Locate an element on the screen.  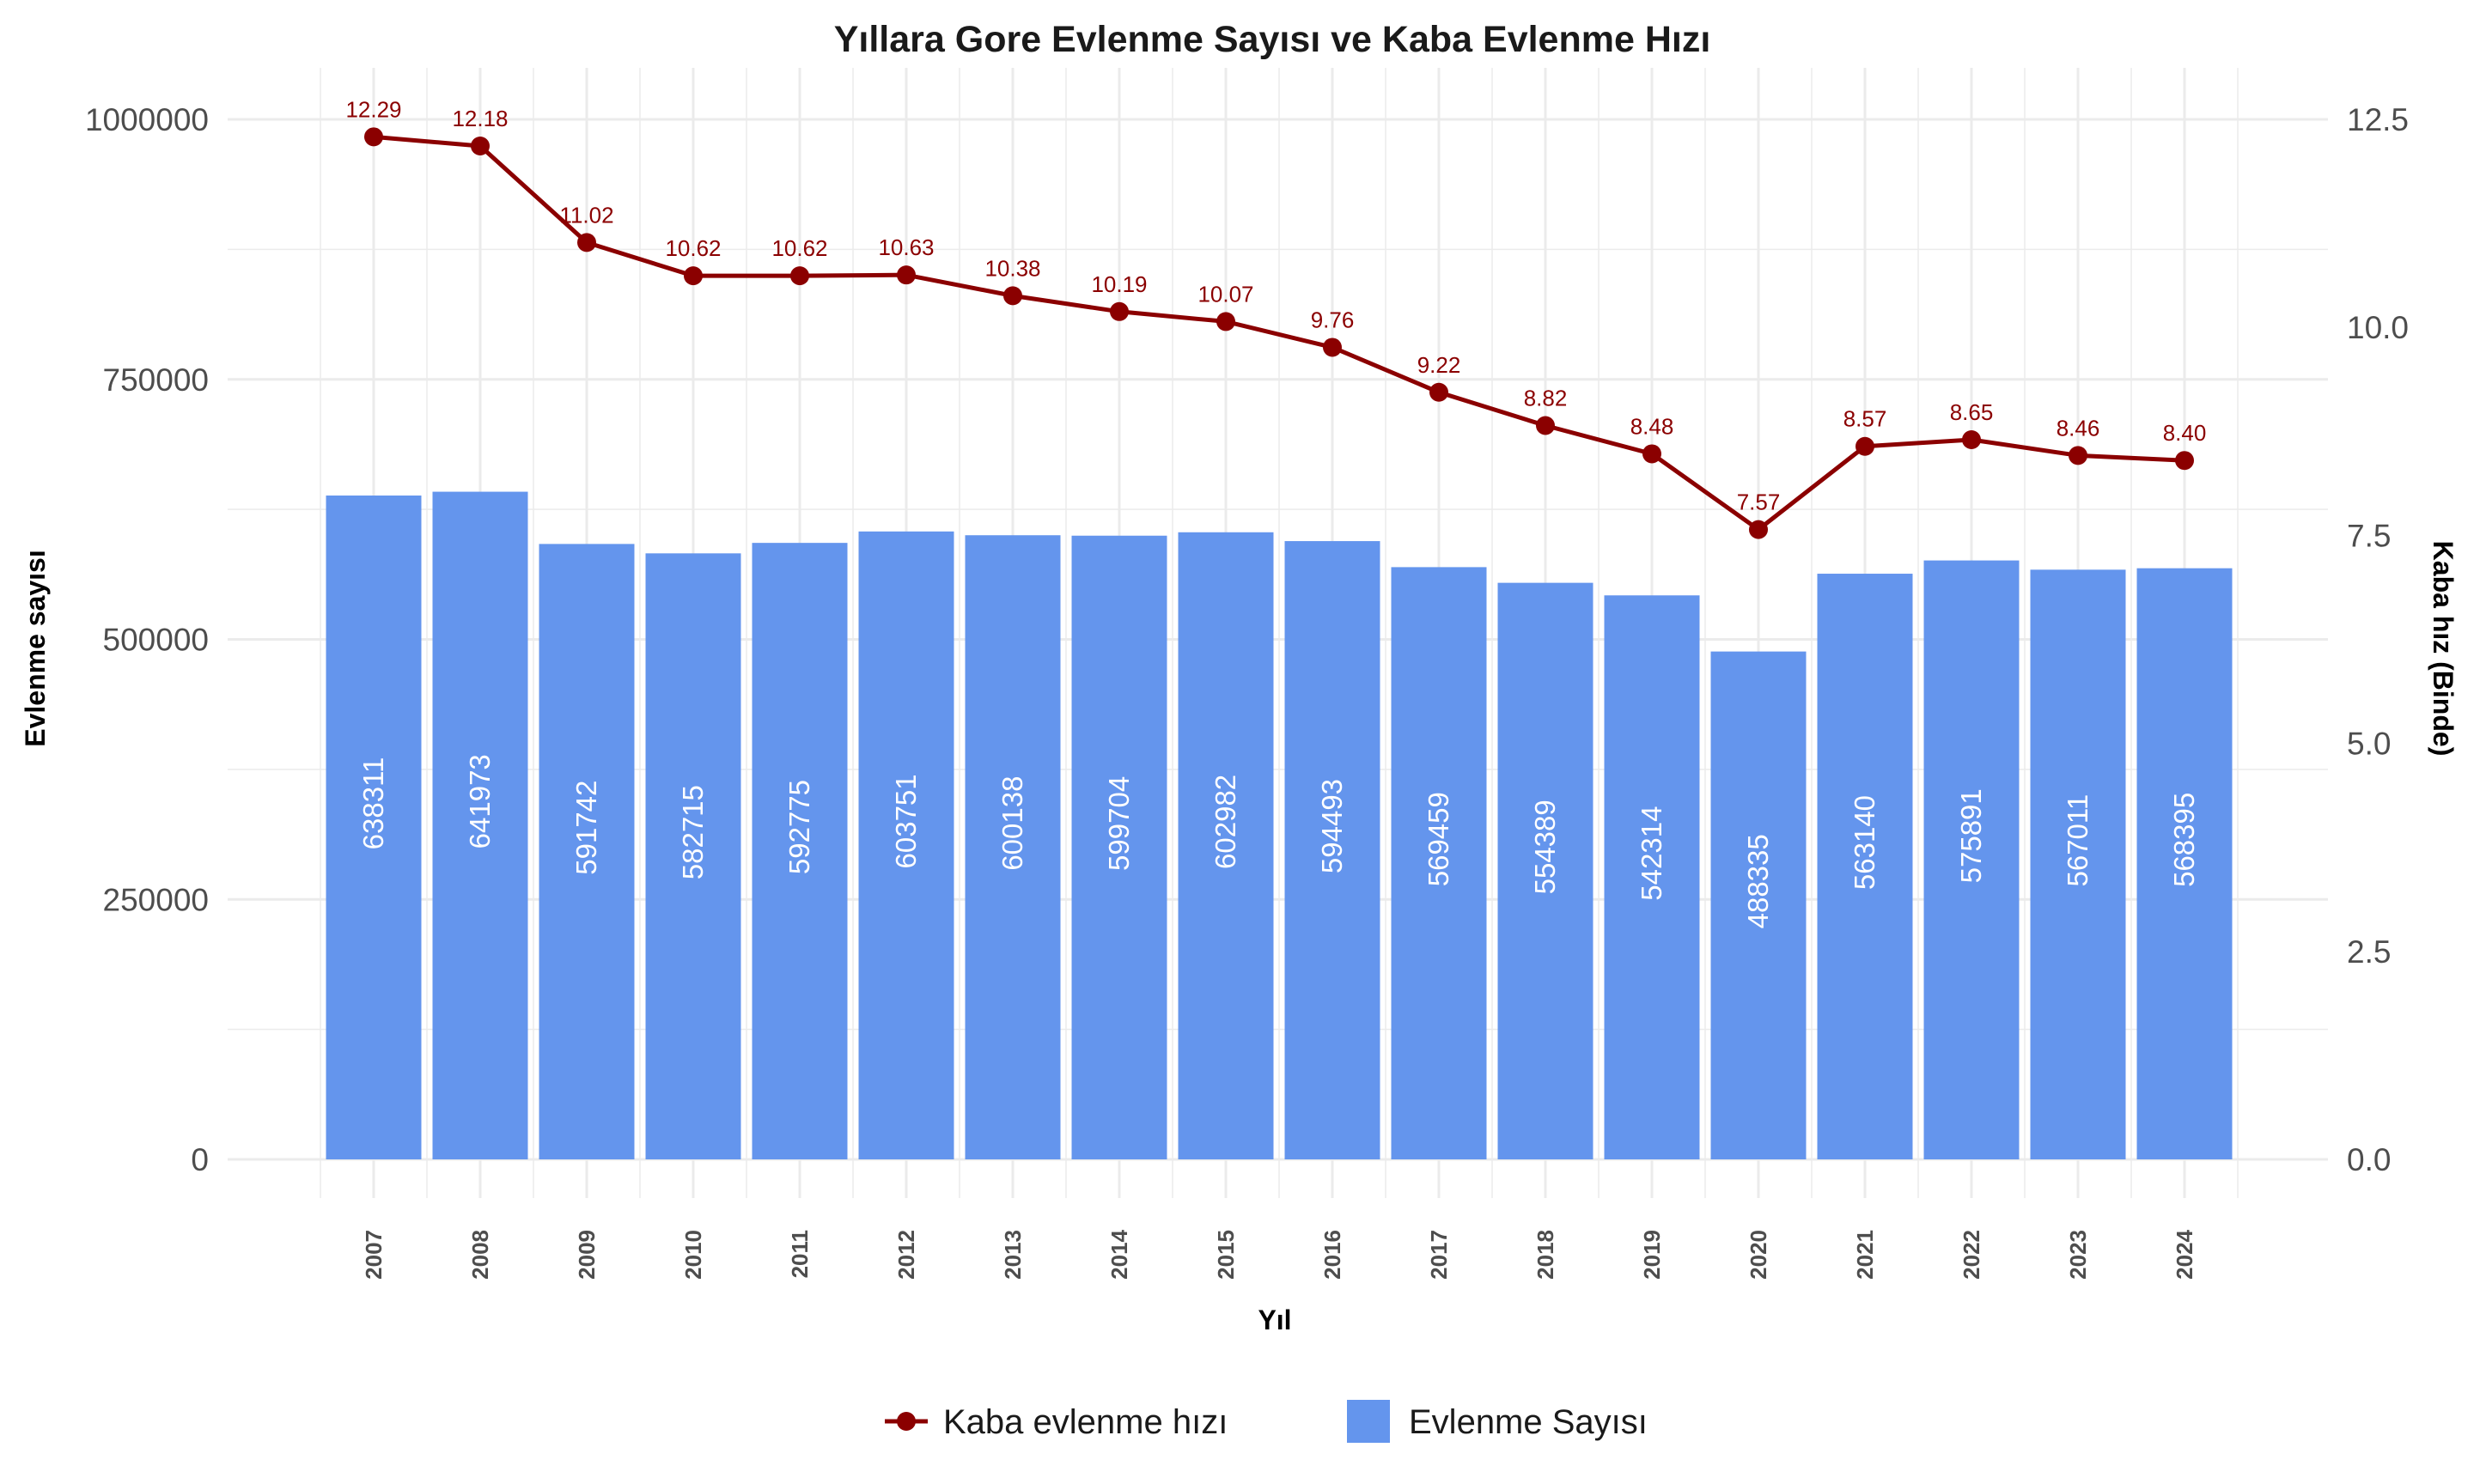
bar-value-label: 603751 is located at coordinates (906, 821).